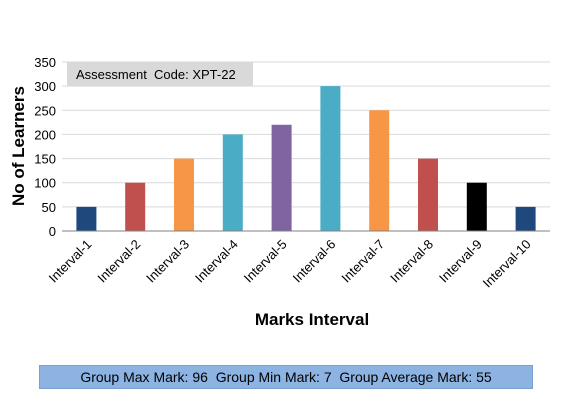  What do you see at coordinates (52, 231) in the screenshot?
I see `y-tick-label: 0` at bounding box center [52, 231].